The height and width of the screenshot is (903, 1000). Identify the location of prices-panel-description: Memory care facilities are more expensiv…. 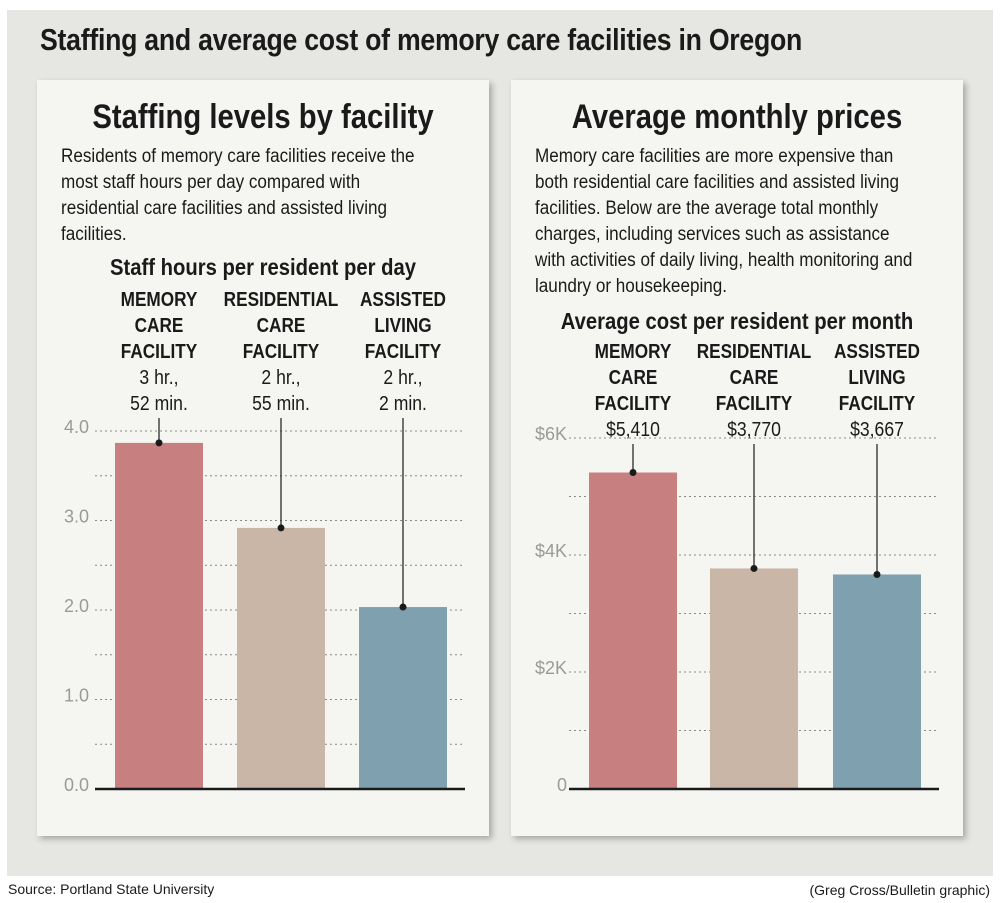
(724, 221).